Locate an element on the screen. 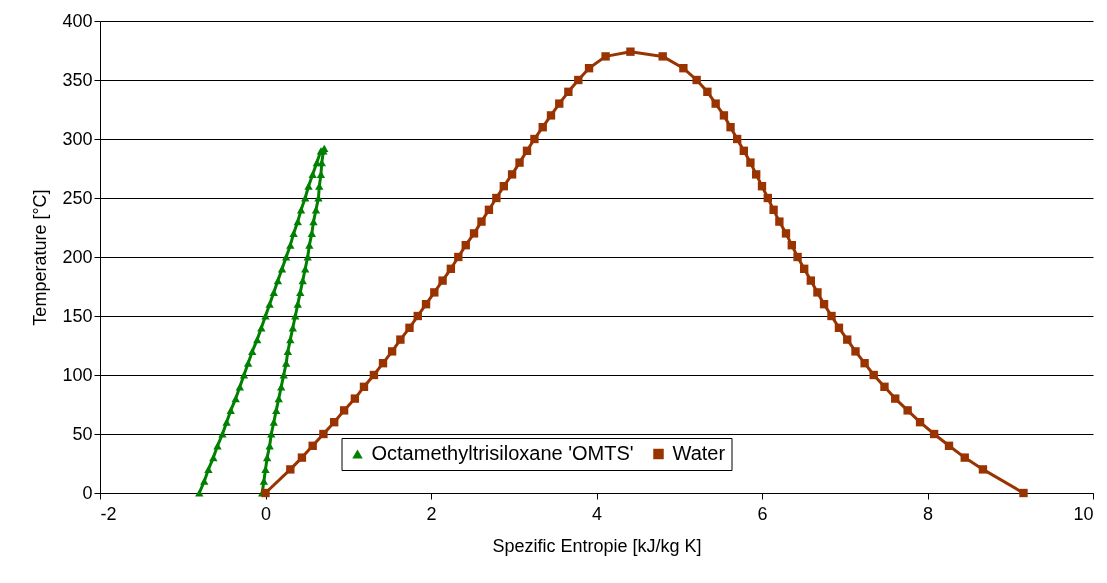 The image size is (1107, 583). y-tick-label: 250 is located at coordinates (77, 197).